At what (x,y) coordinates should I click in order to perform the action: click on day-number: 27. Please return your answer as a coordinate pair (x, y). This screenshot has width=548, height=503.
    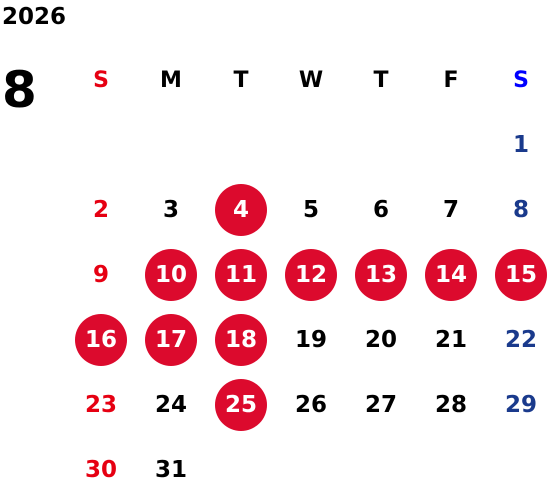
    Looking at the image, I should click on (380, 404).